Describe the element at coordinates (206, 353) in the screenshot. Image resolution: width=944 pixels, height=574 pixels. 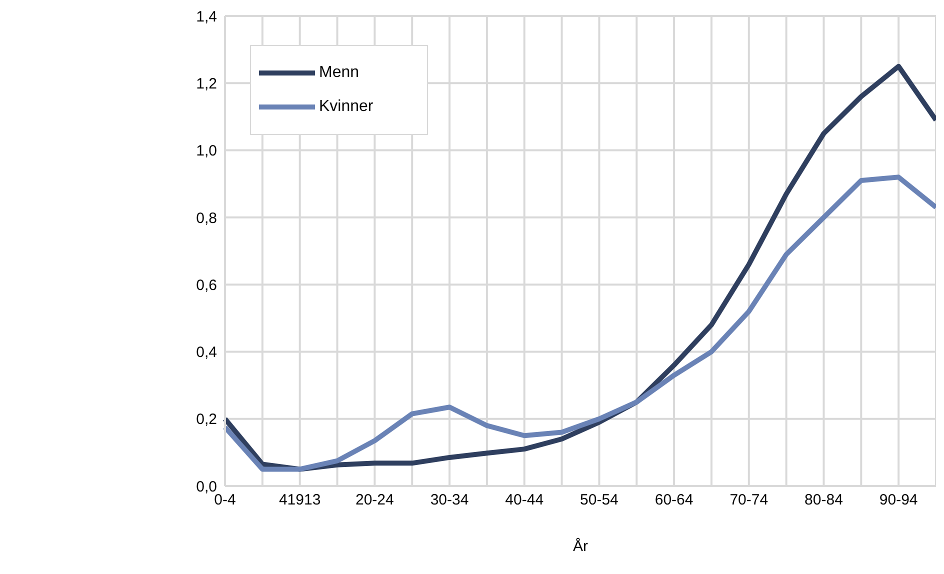
I see `y-tick-label: 0,4` at that location.